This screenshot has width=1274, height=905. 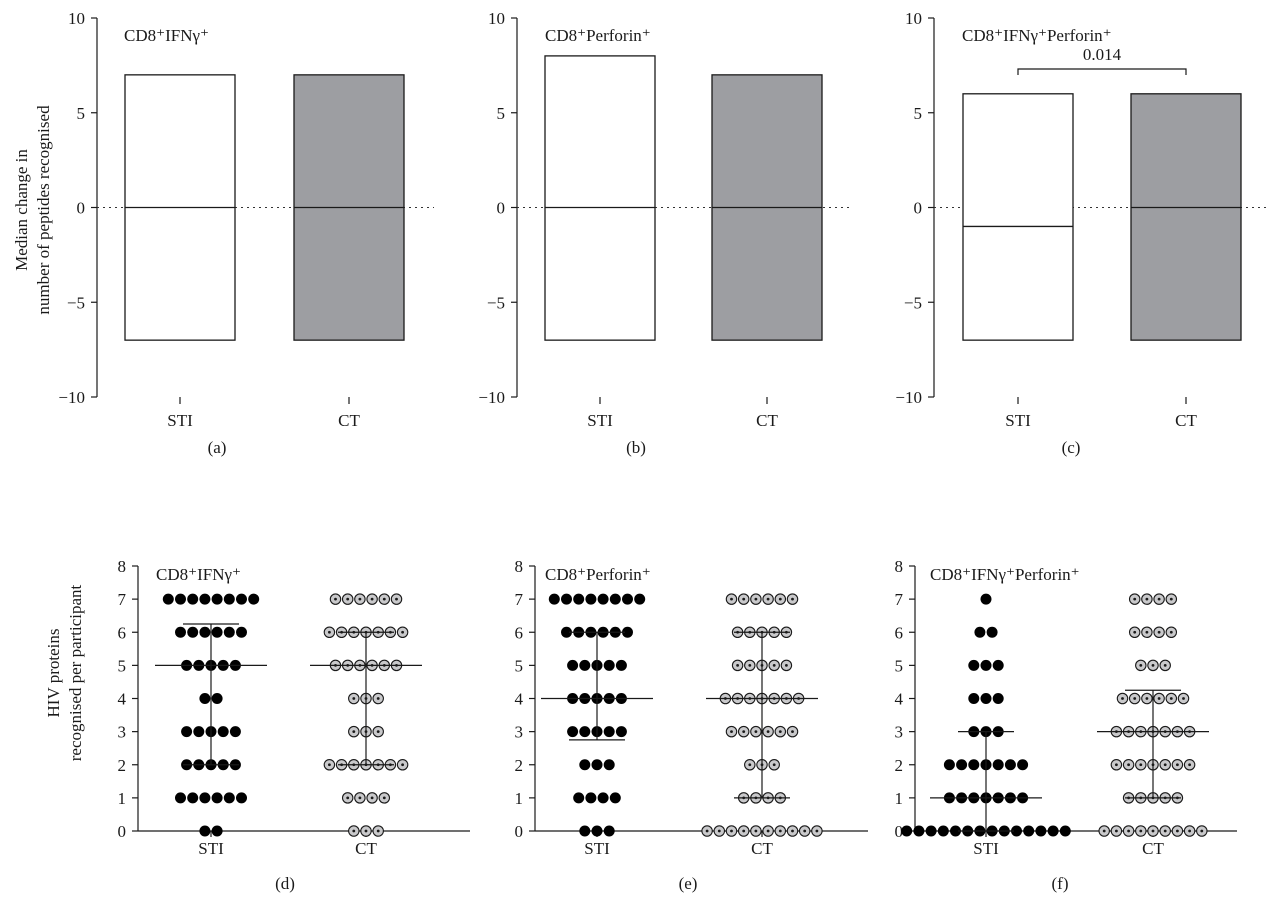 I want to click on top-row-y-axis-title-line2: number of peptides recognised, so click(x=43, y=210).